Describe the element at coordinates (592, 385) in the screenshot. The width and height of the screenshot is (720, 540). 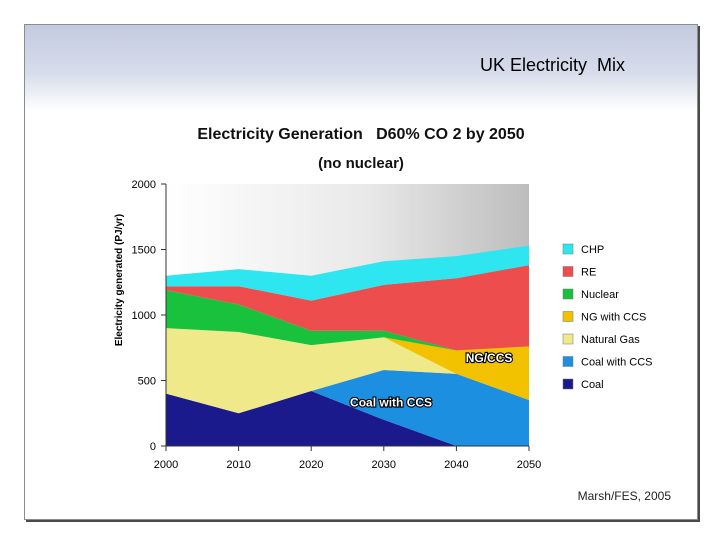
I see `legend-label: Coal` at that location.